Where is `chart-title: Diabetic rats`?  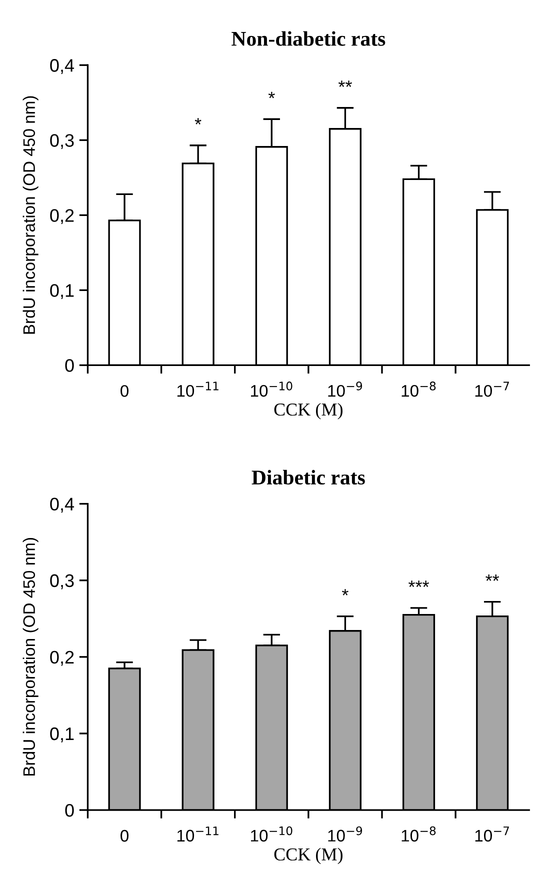 chart-title: Diabetic rats is located at coordinates (308, 477).